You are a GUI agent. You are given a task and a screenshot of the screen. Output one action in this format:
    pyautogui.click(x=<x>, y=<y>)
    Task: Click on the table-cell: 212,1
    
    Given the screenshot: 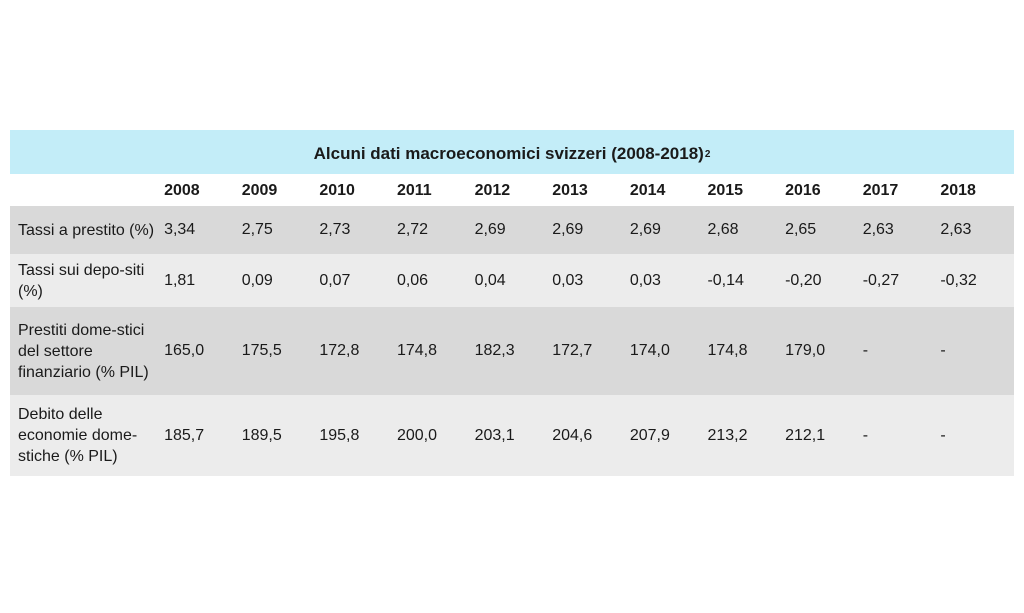 What is the action you would take?
    pyautogui.click(x=805, y=435)
    